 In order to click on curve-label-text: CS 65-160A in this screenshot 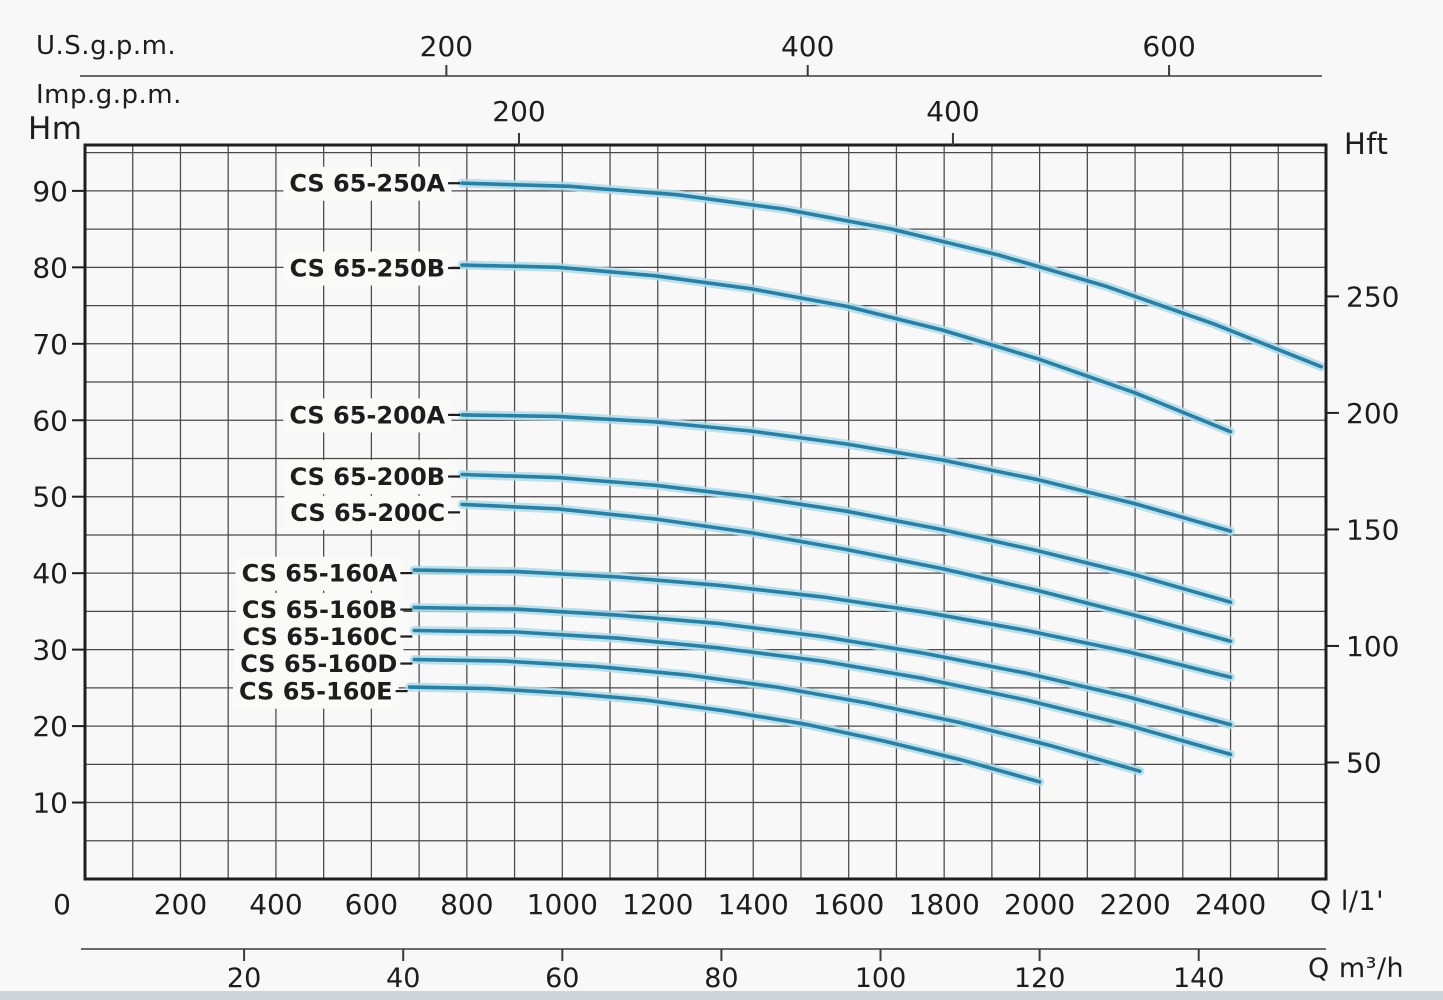, I will do `click(320, 574)`.